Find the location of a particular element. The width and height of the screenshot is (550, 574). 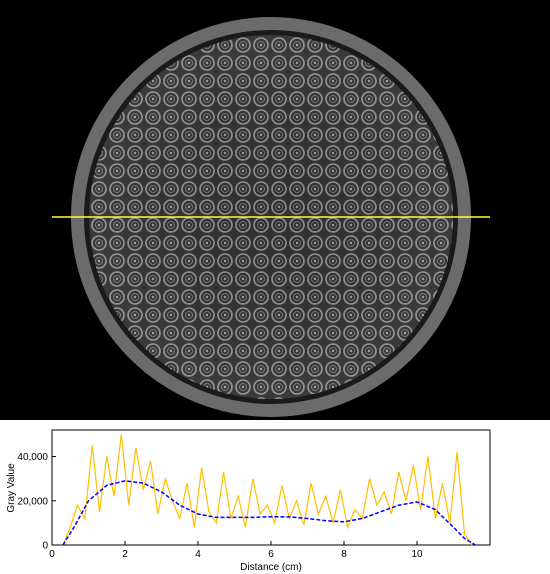

x-tick-label: 4 is located at coordinates (198, 554).